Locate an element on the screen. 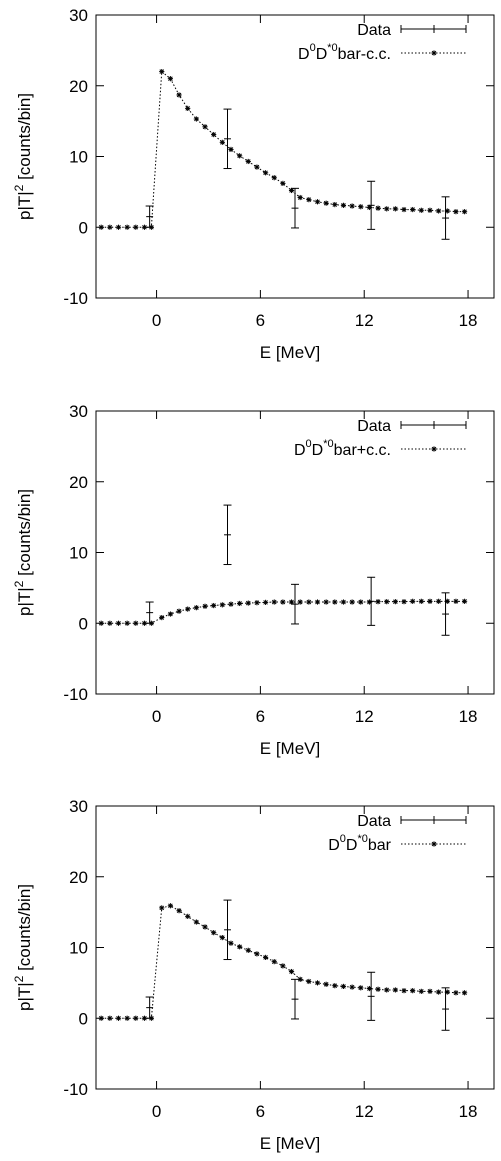  legend-label-model: D0D*0bar-c.c. is located at coordinates (344, 52).